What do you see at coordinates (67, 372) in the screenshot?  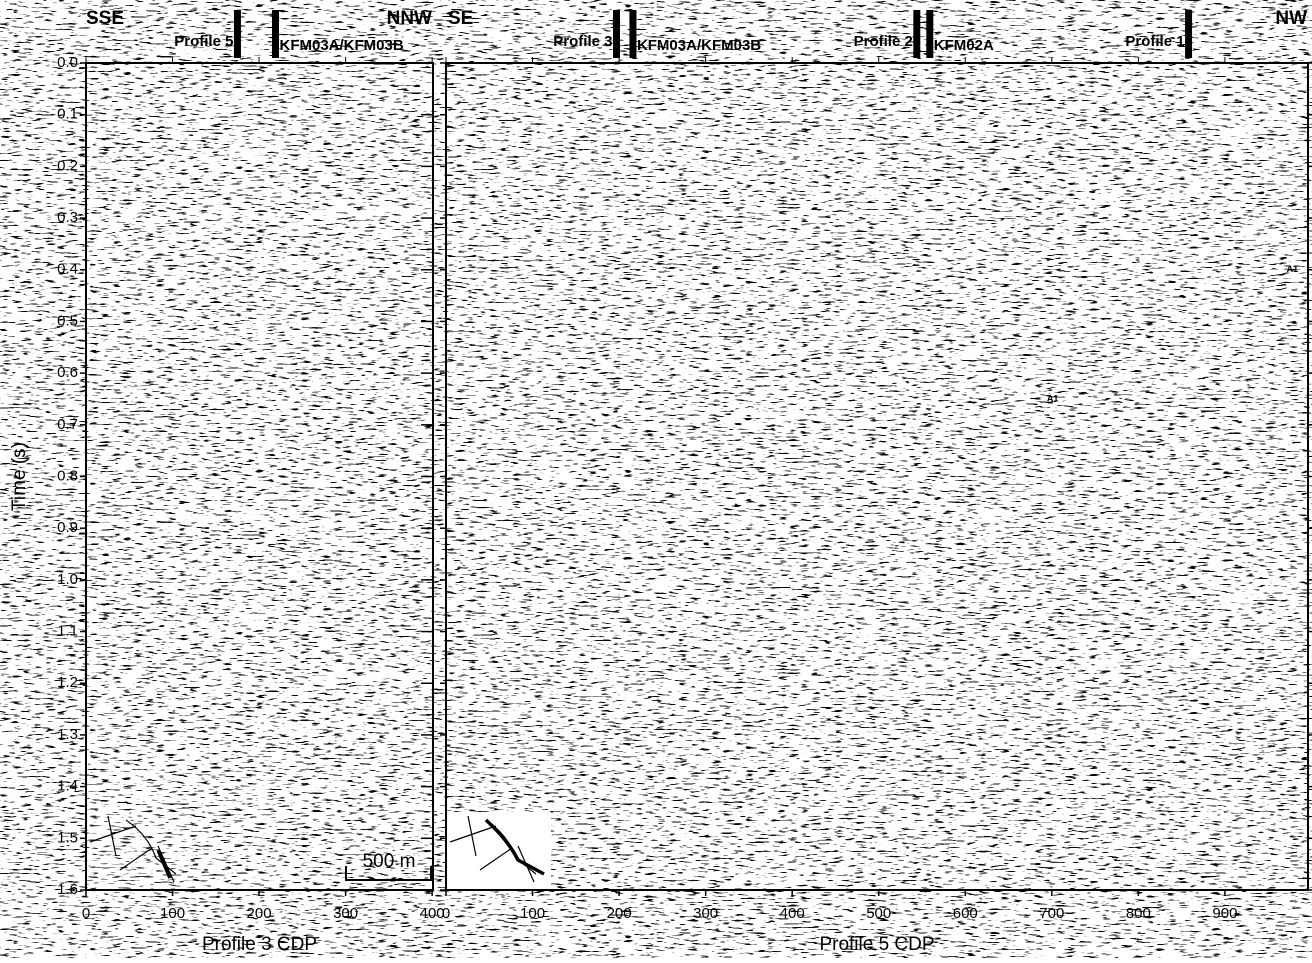 I see `y-tick-label: 0.6` at bounding box center [67, 372].